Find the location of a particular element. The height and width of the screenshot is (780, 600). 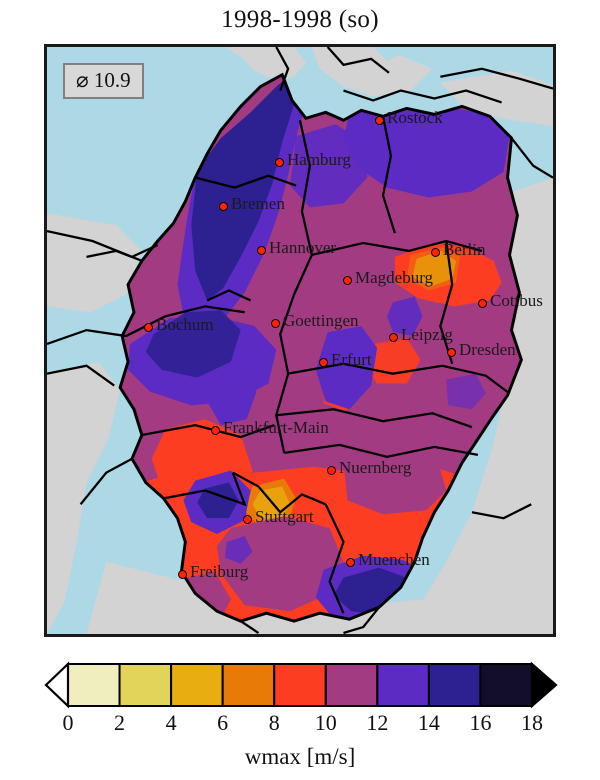

colorbar-tick: 6 is located at coordinates (223, 722).